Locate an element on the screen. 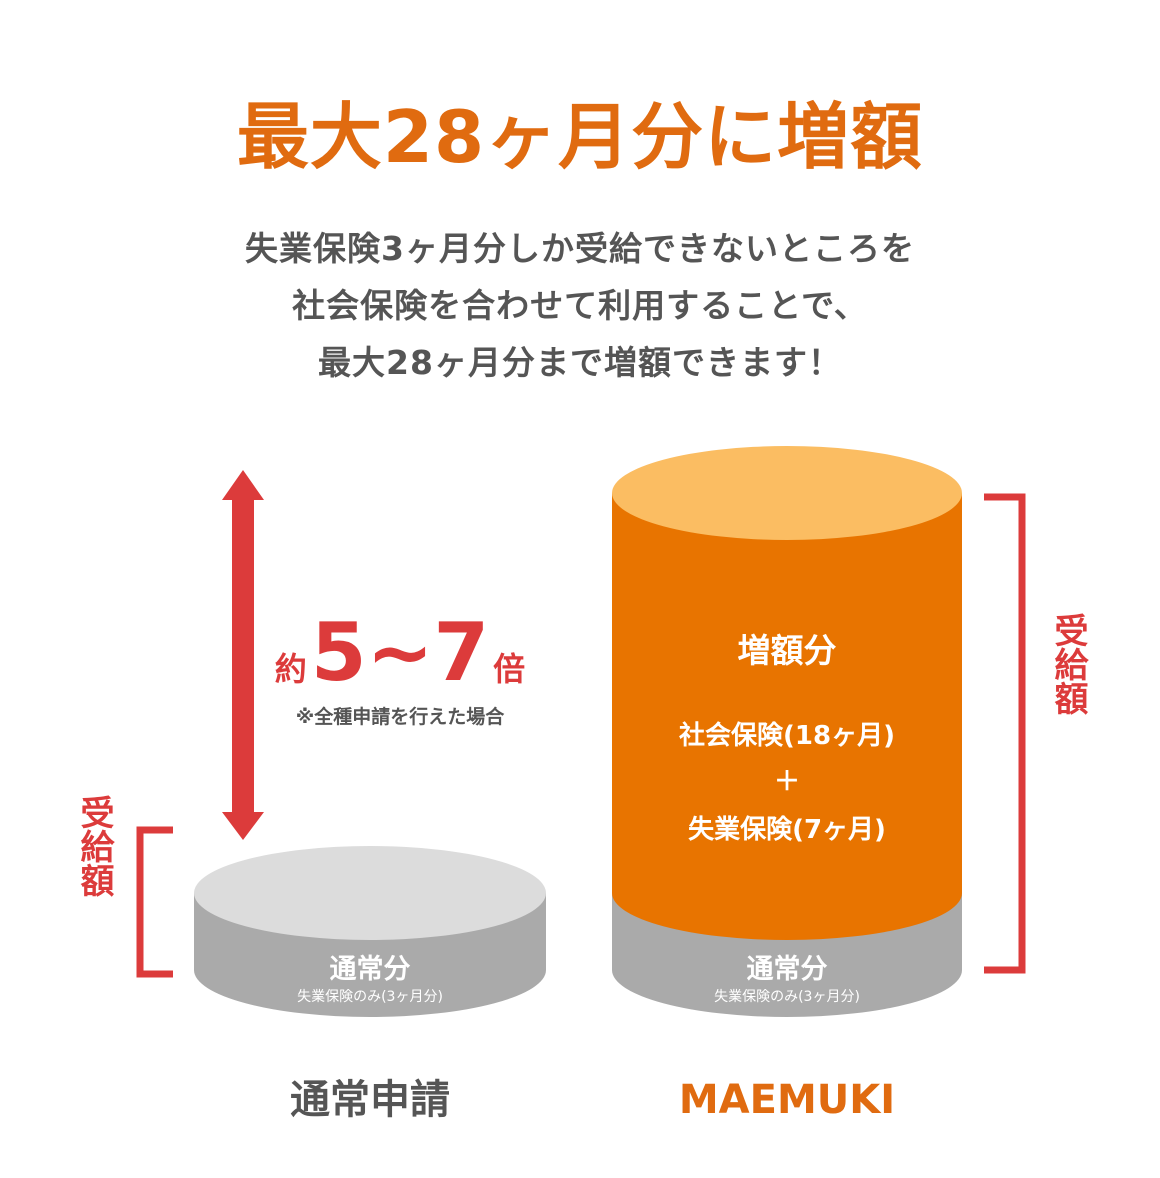 This screenshot has width=1160, height=1178. increase-line-2: 失業保険(7ヶ月) is located at coordinates (787, 829).